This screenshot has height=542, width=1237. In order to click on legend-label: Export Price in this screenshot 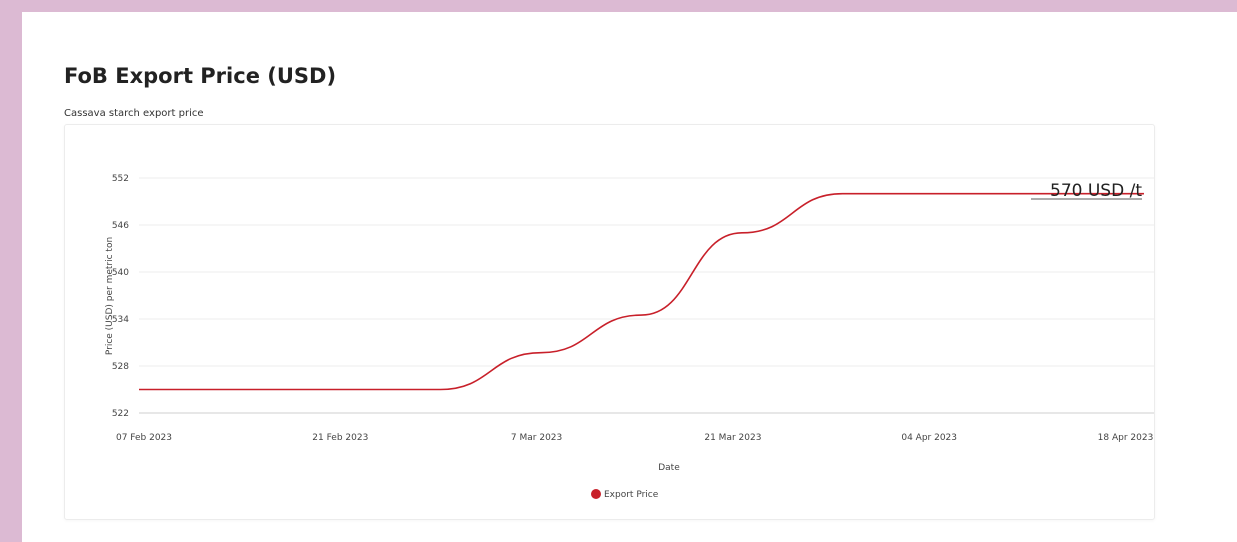, I will do `click(631, 495)`.